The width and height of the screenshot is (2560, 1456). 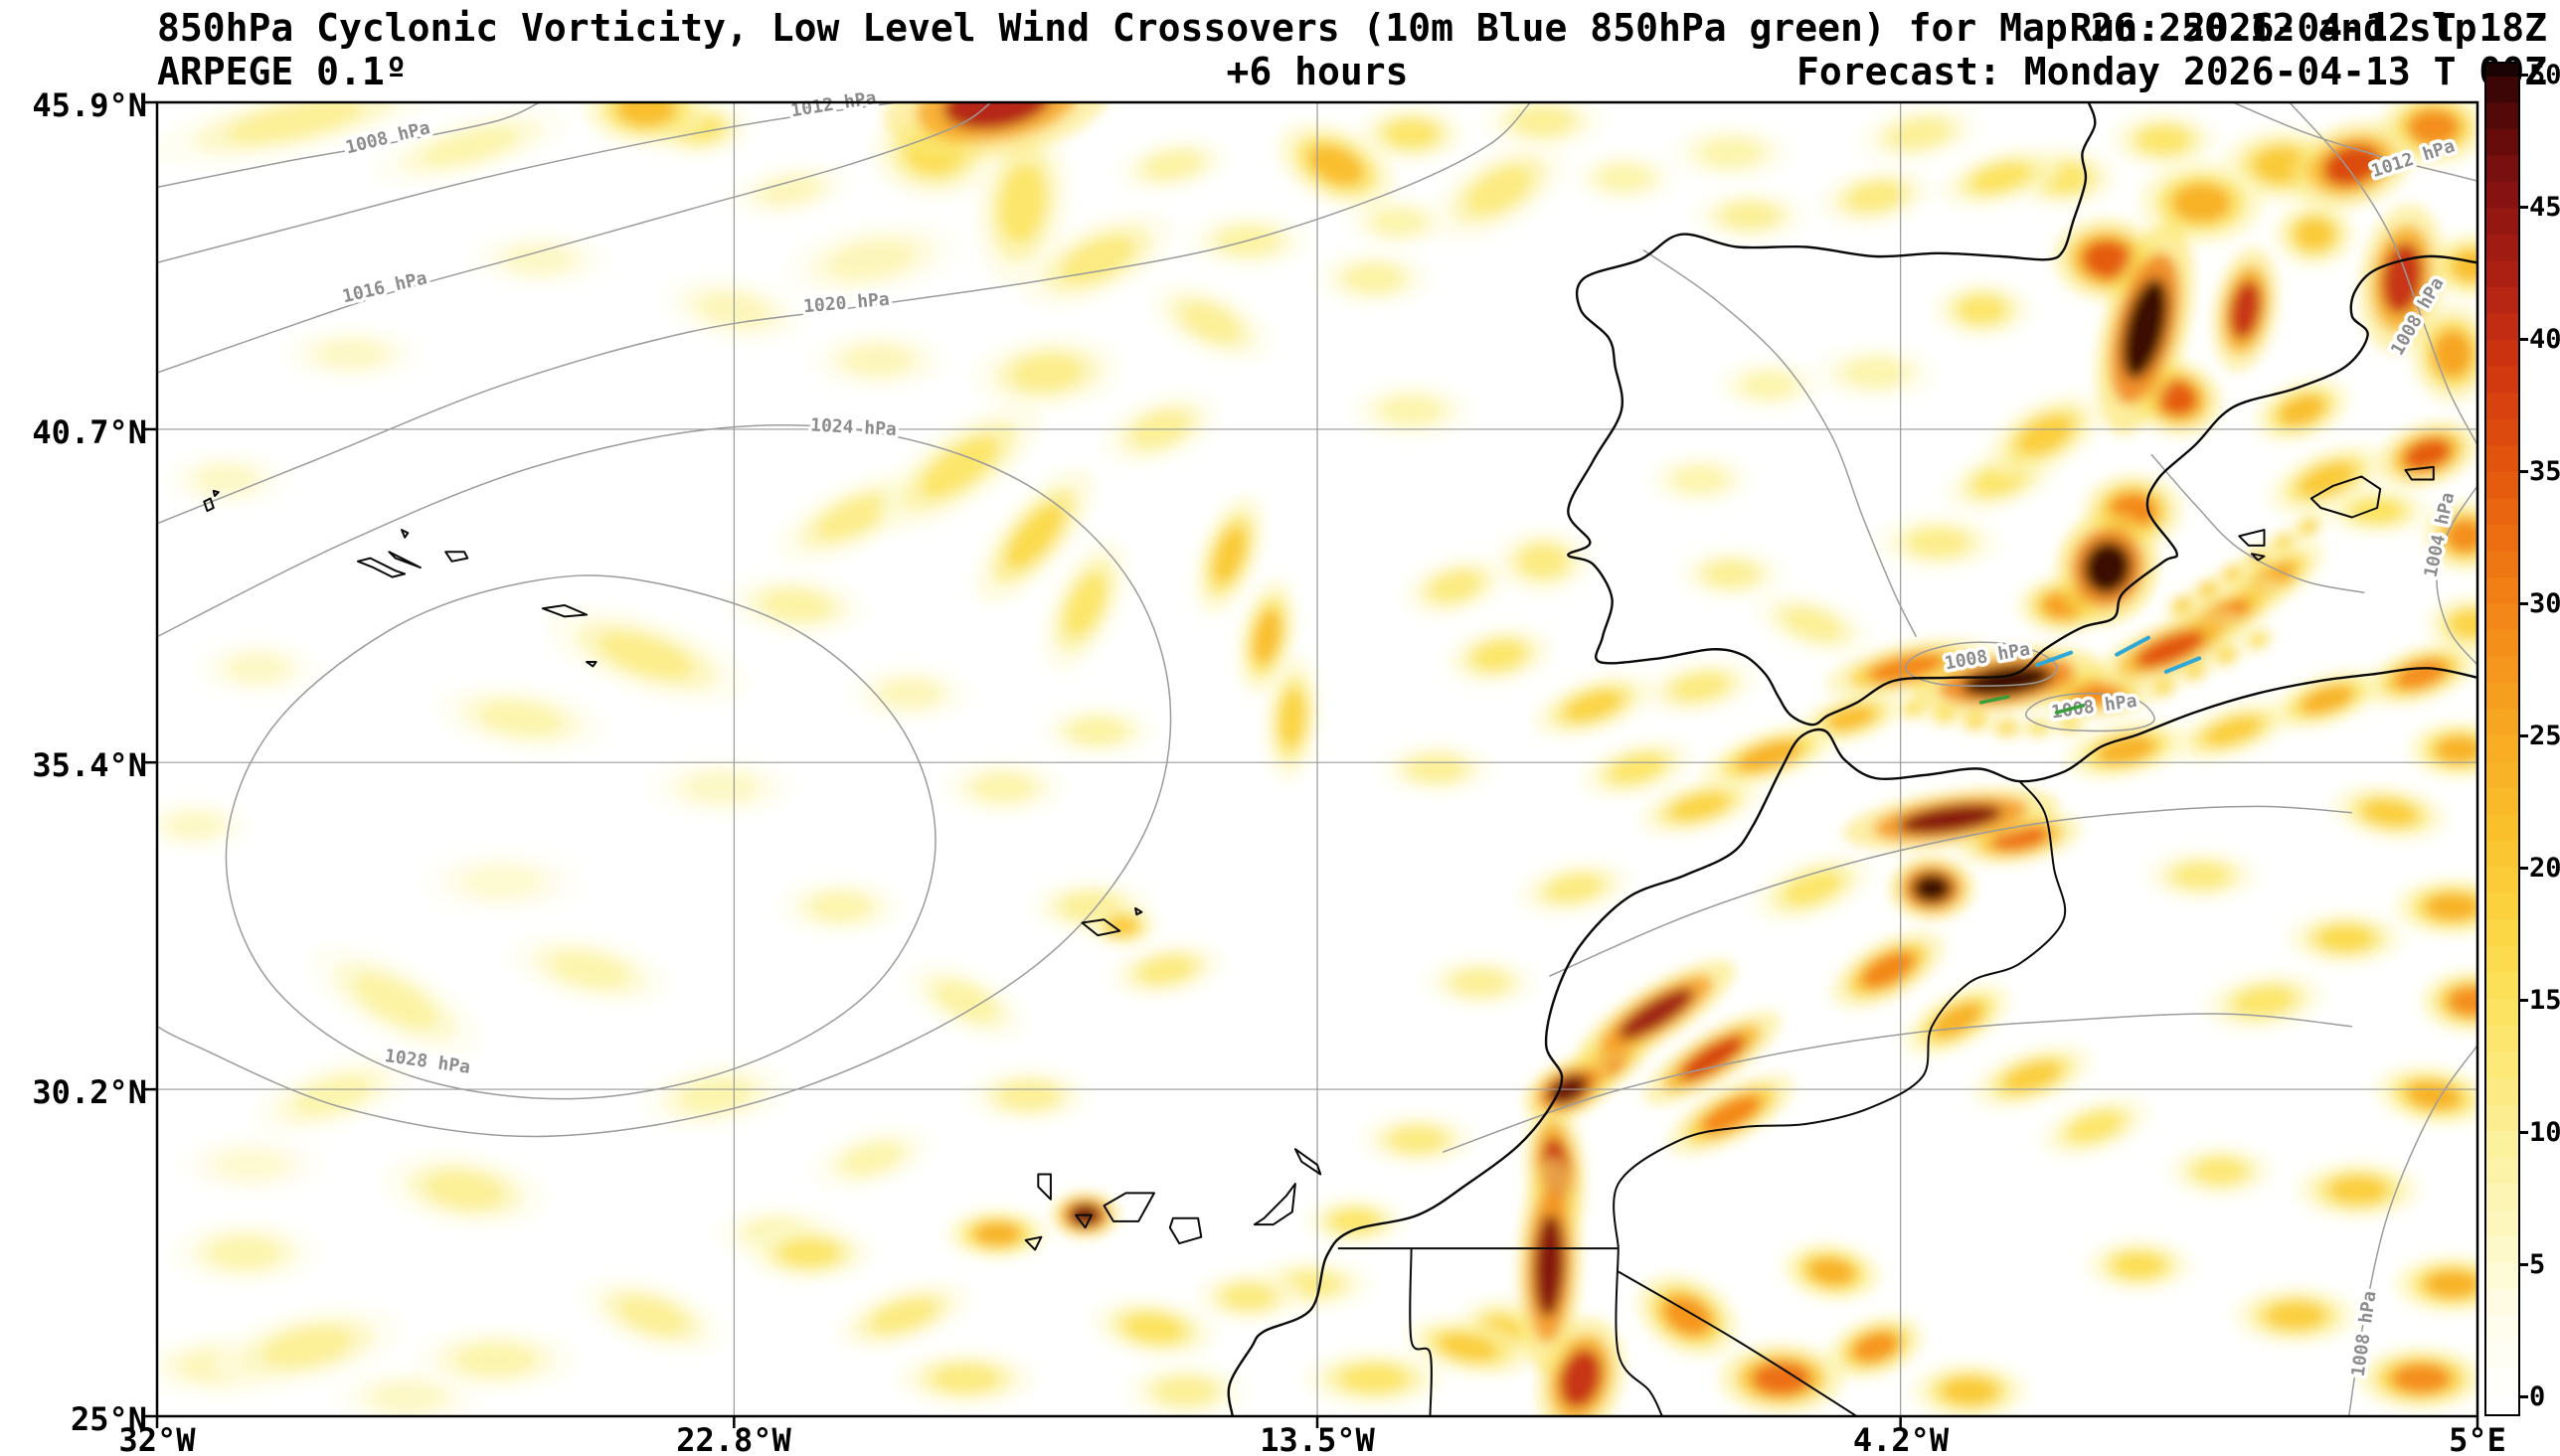 What do you see at coordinates (1702, 1098) in the screenshot?
I see `country-borders` at bounding box center [1702, 1098].